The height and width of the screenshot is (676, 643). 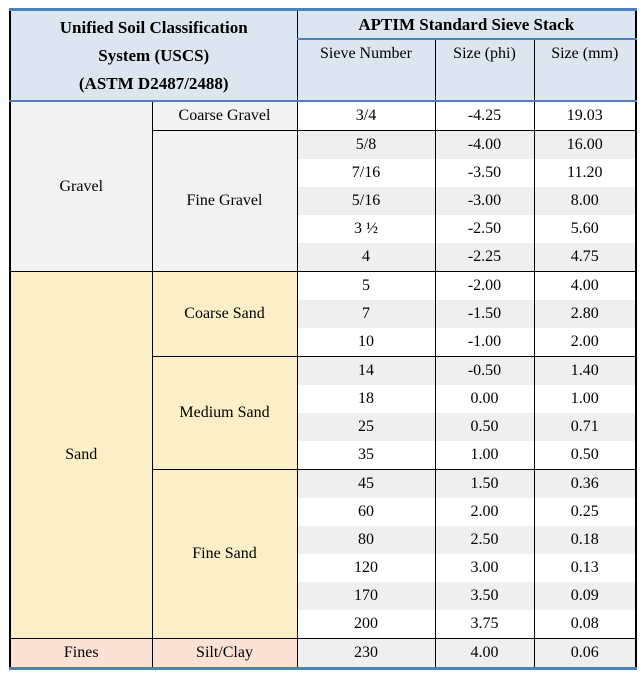 I want to click on table-row: 5/16 -3.00 8.00, so click(x=323, y=201).